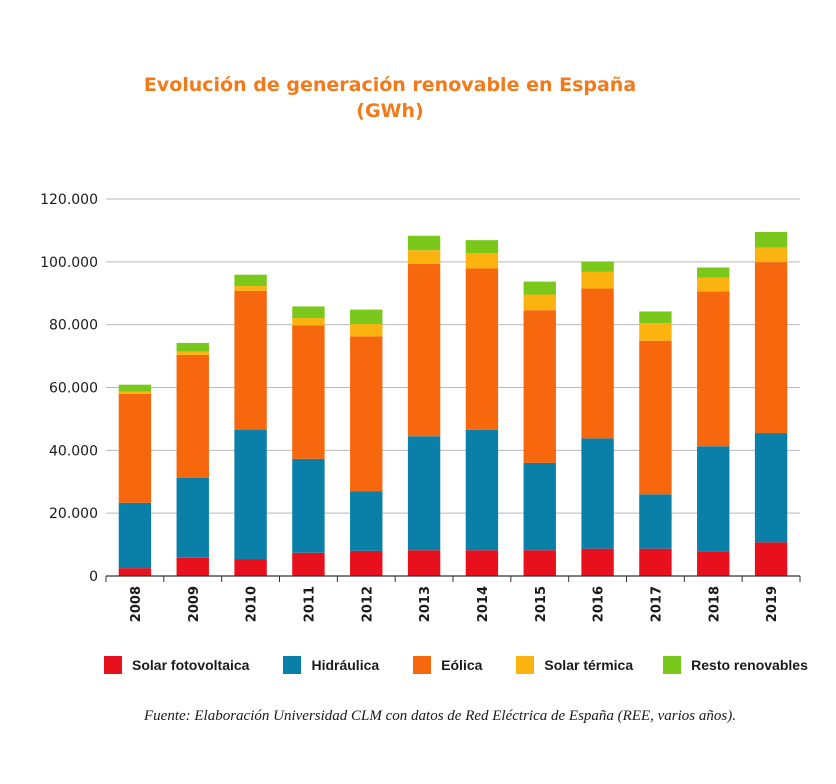 This screenshot has height=784, width=836. What do you see at coordinates (425, 604) in the screenshot?
I see `x-tick-label: 2013` at bounding box center [425, 604].